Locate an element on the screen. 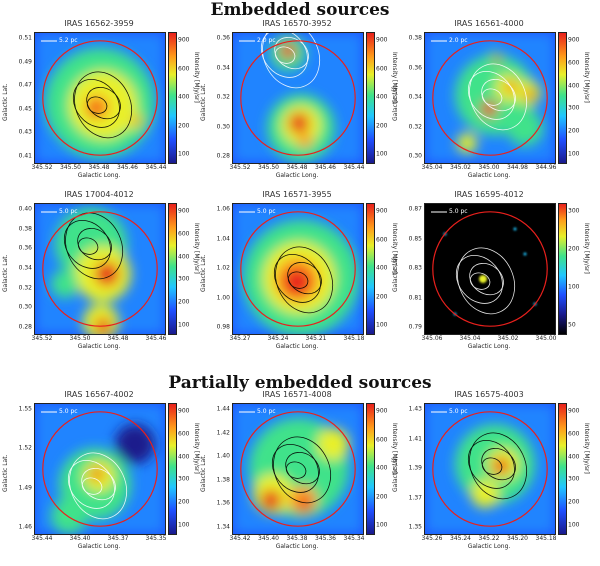 The height and width of the screenshot is (566, 600). x-tick-label: 345.26 is located at coordinates (432, 538).